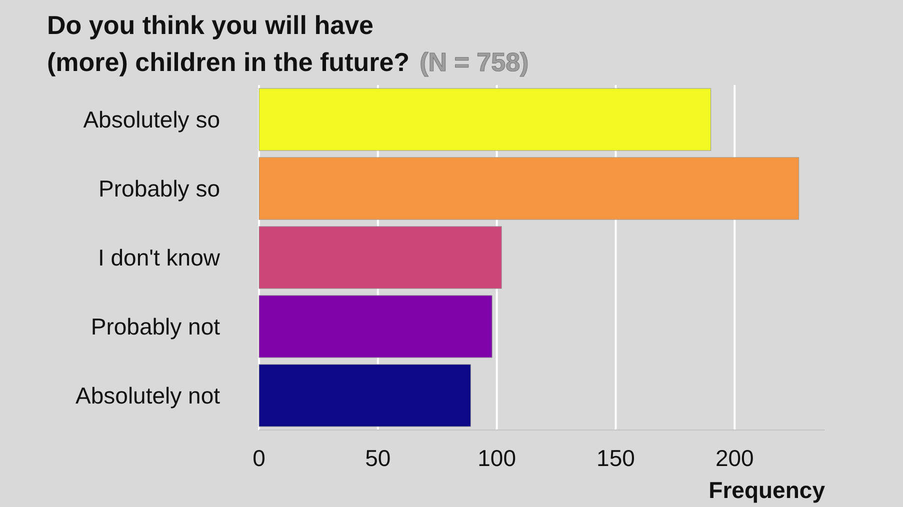  What do you see at coordinates (159, 257) in the screenshot?
I see `y-tick-label: I don't know` at bounding box center [159, 257].